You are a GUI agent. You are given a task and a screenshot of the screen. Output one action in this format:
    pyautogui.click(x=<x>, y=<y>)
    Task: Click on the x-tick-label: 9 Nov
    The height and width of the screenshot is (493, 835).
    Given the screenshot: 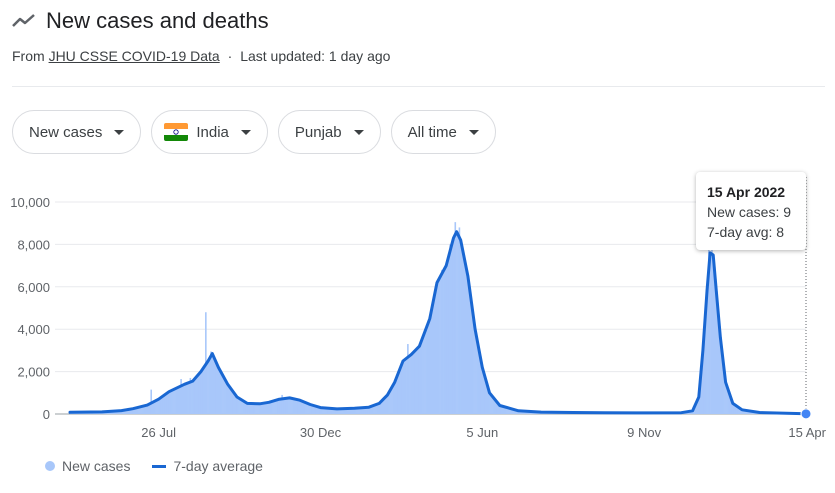 What is the action you would take?
    pyautogui.click(x=644, y=432)
    